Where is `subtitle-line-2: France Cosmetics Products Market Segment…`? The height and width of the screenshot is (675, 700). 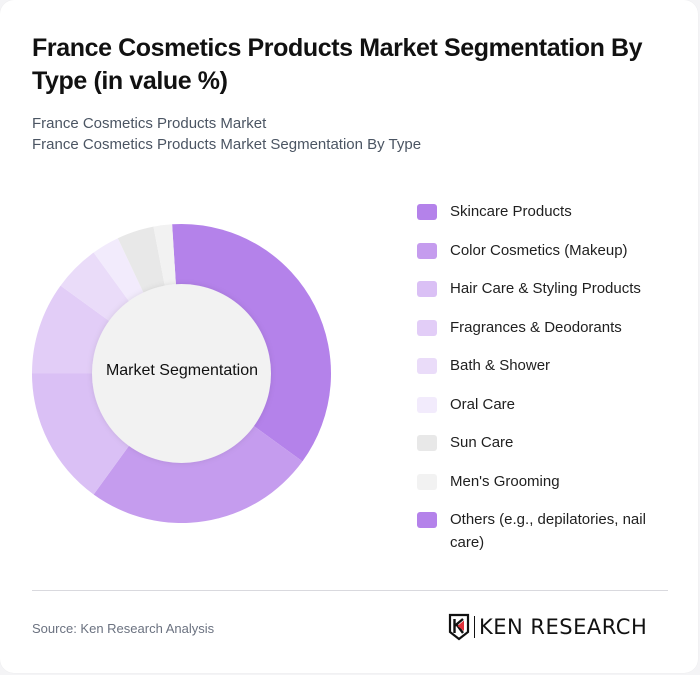 subtitle-line-2: France Cosmetics Products Market Segment… is located at coordinates (227, 144).